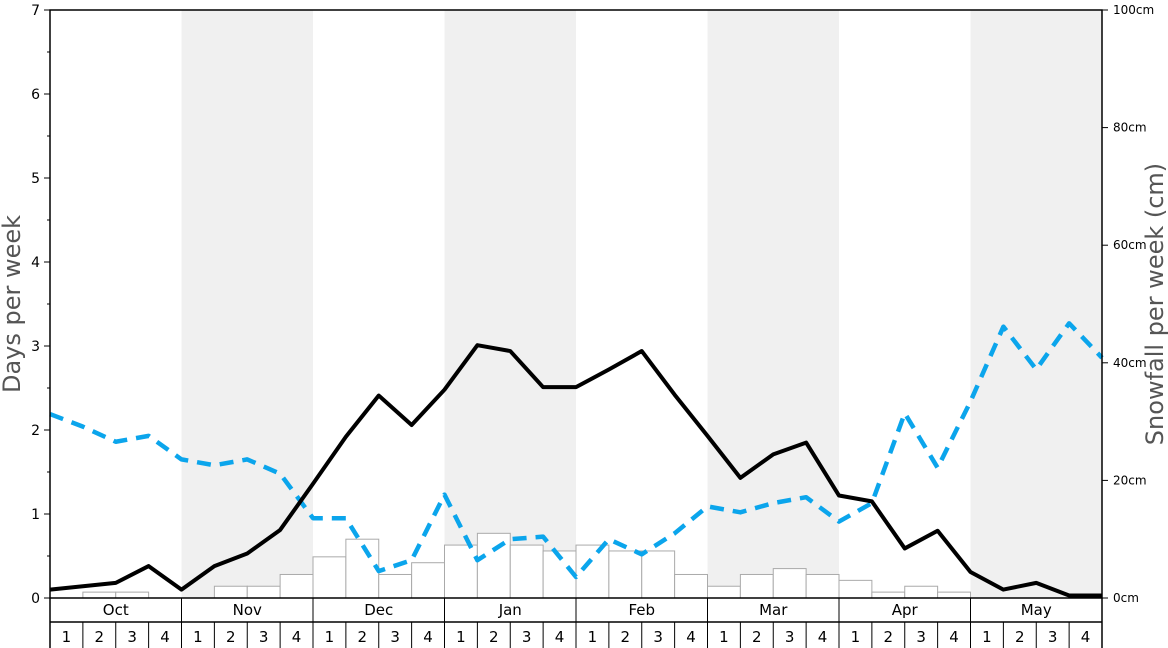  Describe the element at coordinates (1133, 10) in the screenshot. I see `right-tick-label: 100cm` at that location.